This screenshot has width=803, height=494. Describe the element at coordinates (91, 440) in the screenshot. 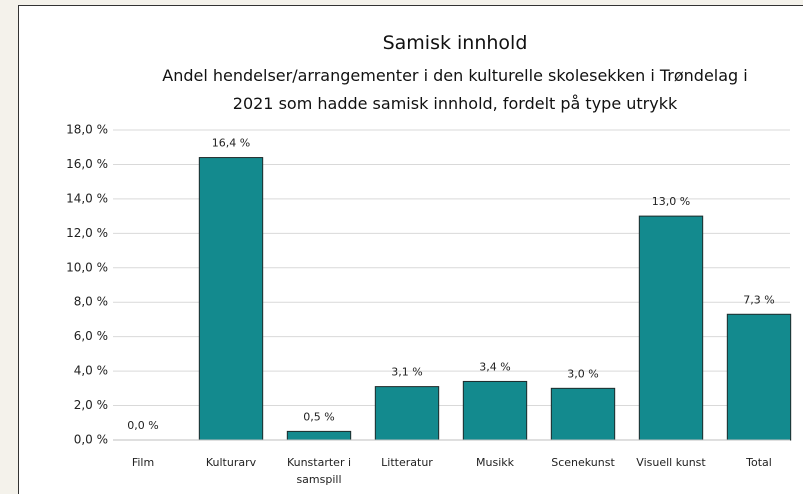

I see `y-tick-label: 0,0 %` at that location.